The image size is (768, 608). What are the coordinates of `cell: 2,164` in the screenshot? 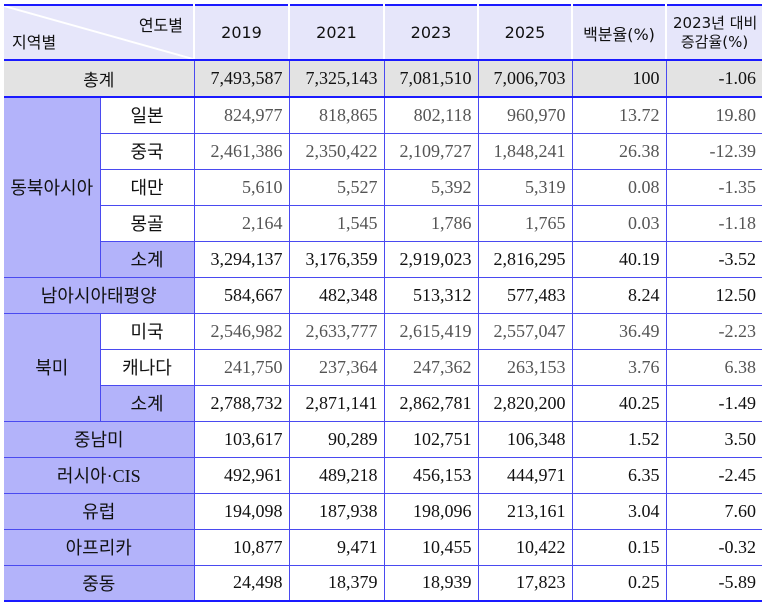 It's located at (241, 223).